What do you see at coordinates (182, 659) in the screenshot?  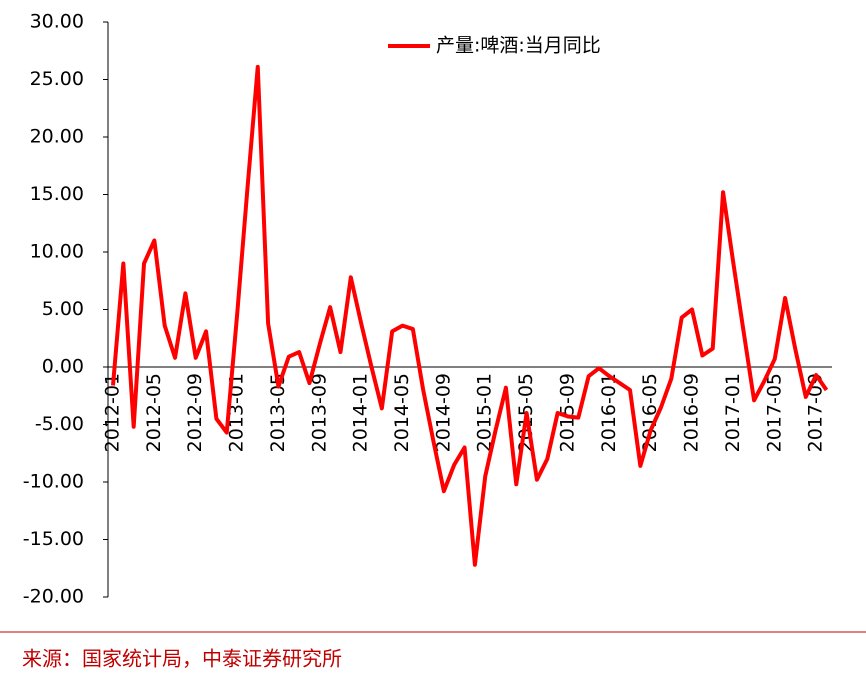 I see `source-note: 来源：国家统计局，中泰证券研究所` at bounding box center [182, 659].